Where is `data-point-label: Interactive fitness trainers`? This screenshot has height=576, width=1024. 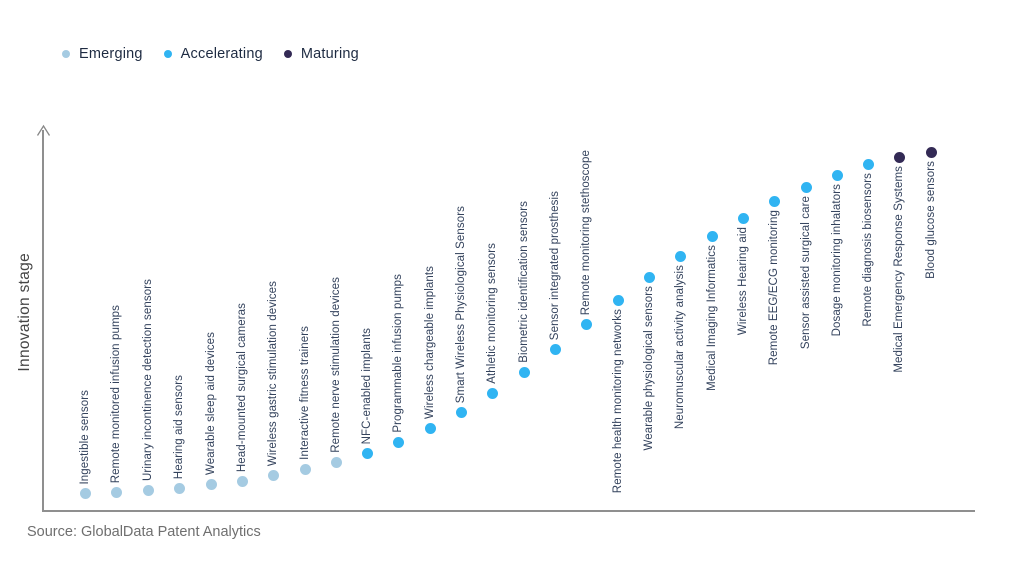
data-point-label: Interactive fitness trainers is located at coordinates (305, 393).